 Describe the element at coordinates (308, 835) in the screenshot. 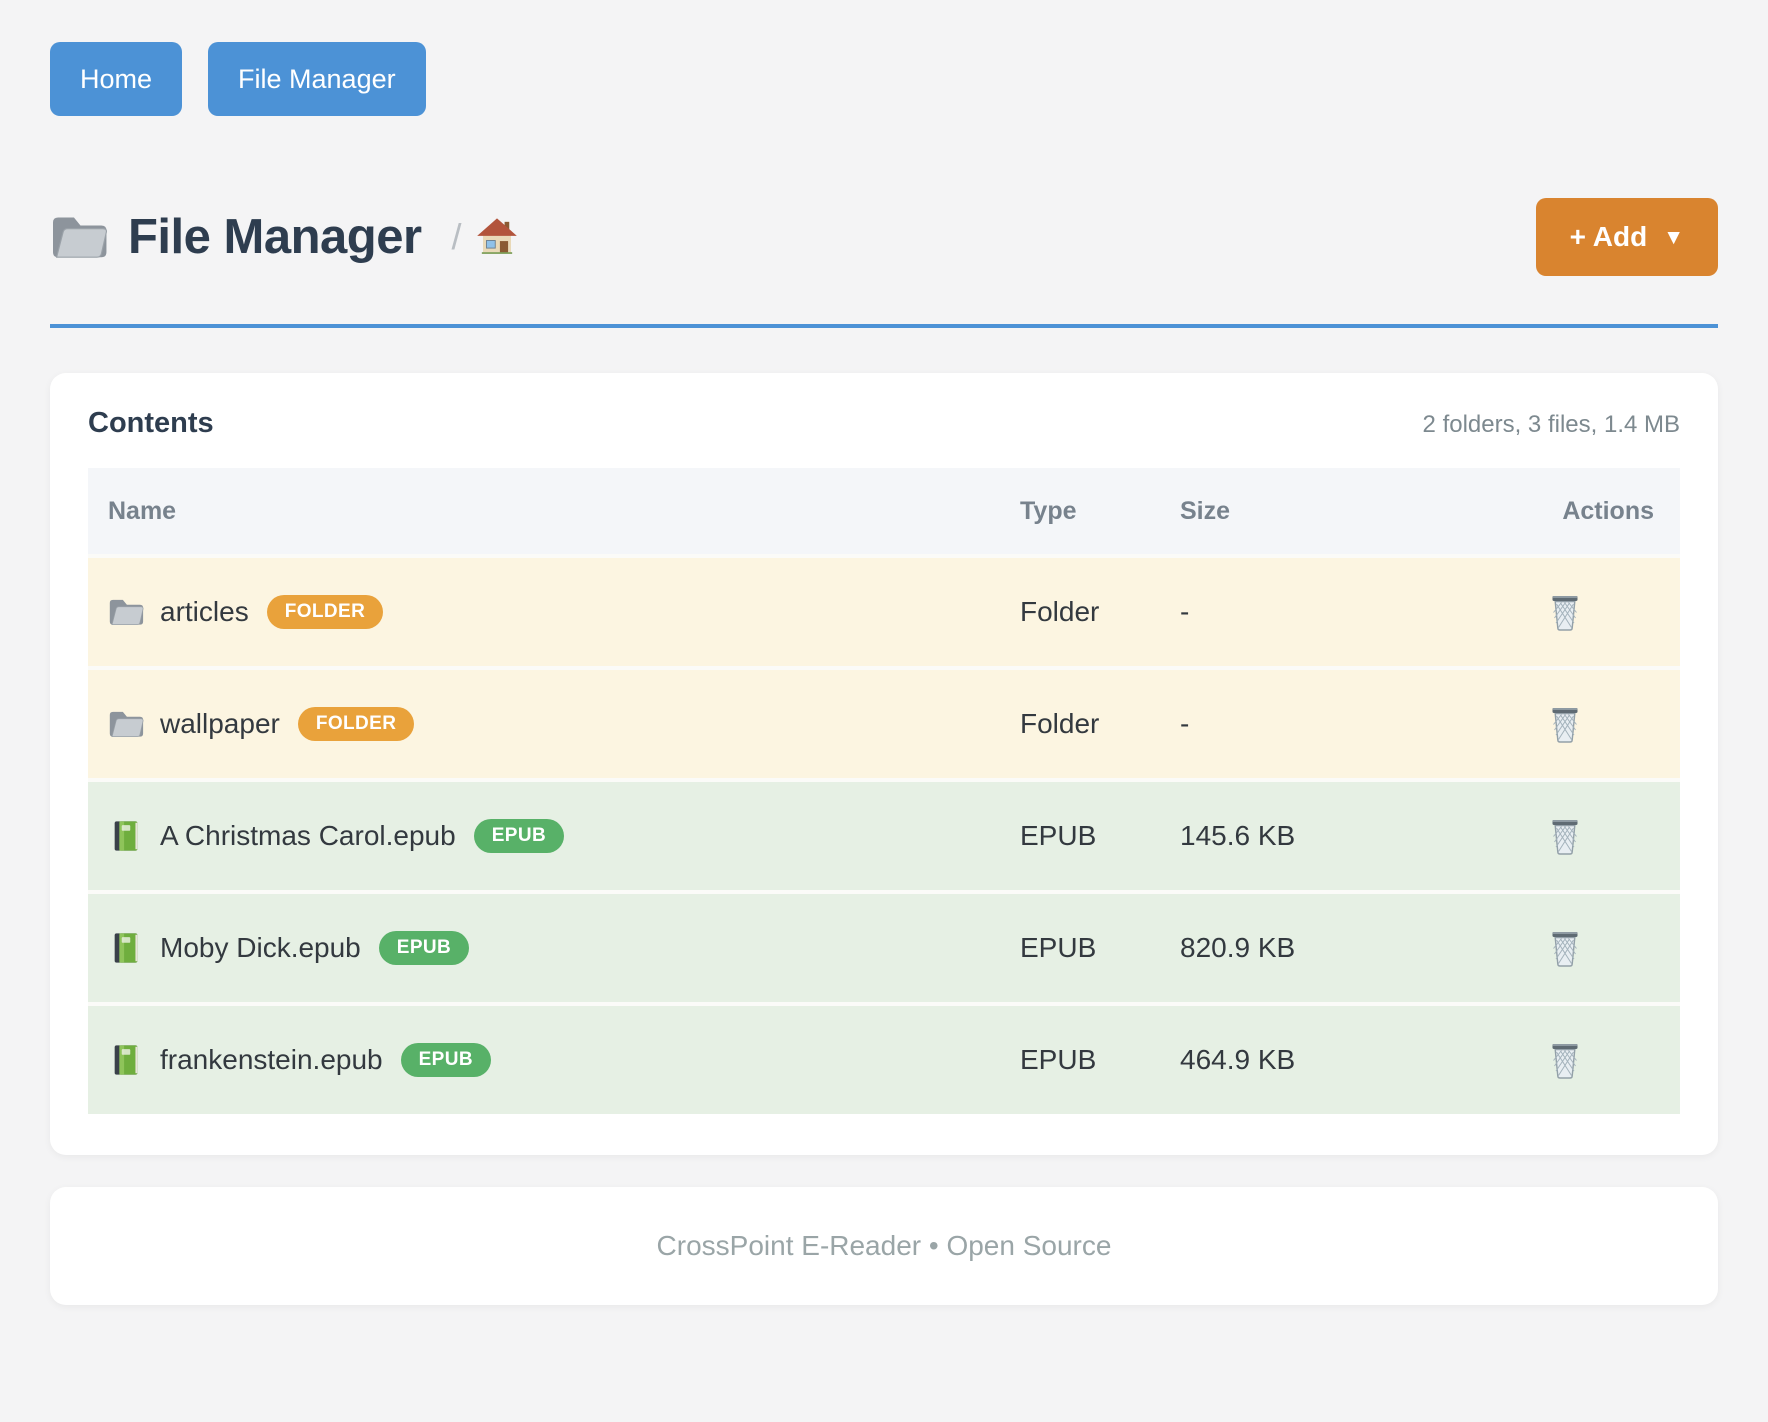

I see `file-name: A Christmas Carol.epub` at that location.